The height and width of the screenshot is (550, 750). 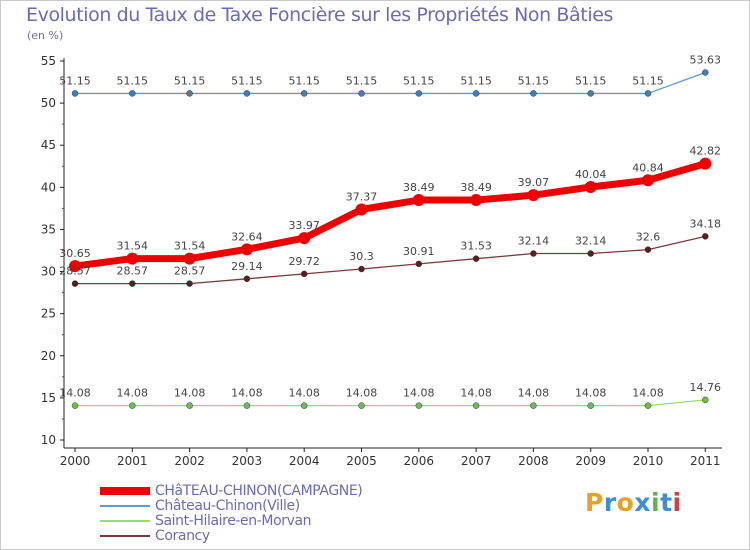 I want to click on data-label: 14.76, so click(x=706, y=387).